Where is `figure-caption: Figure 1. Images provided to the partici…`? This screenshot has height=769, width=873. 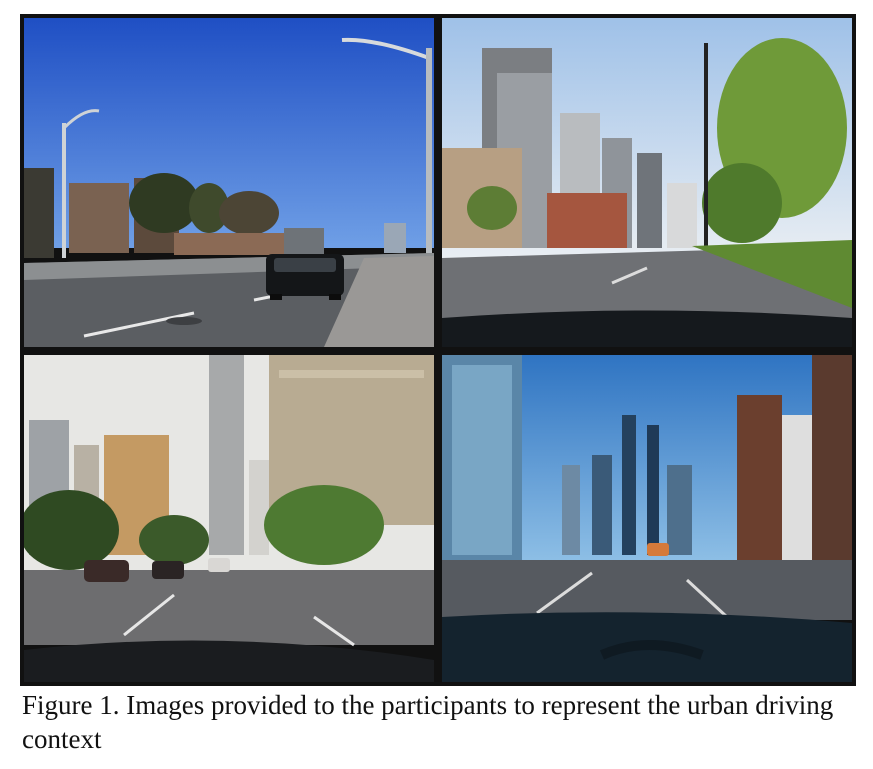 figure-caption: Figure 1. Images provided to the partici… is located at coordinates (428, 722).